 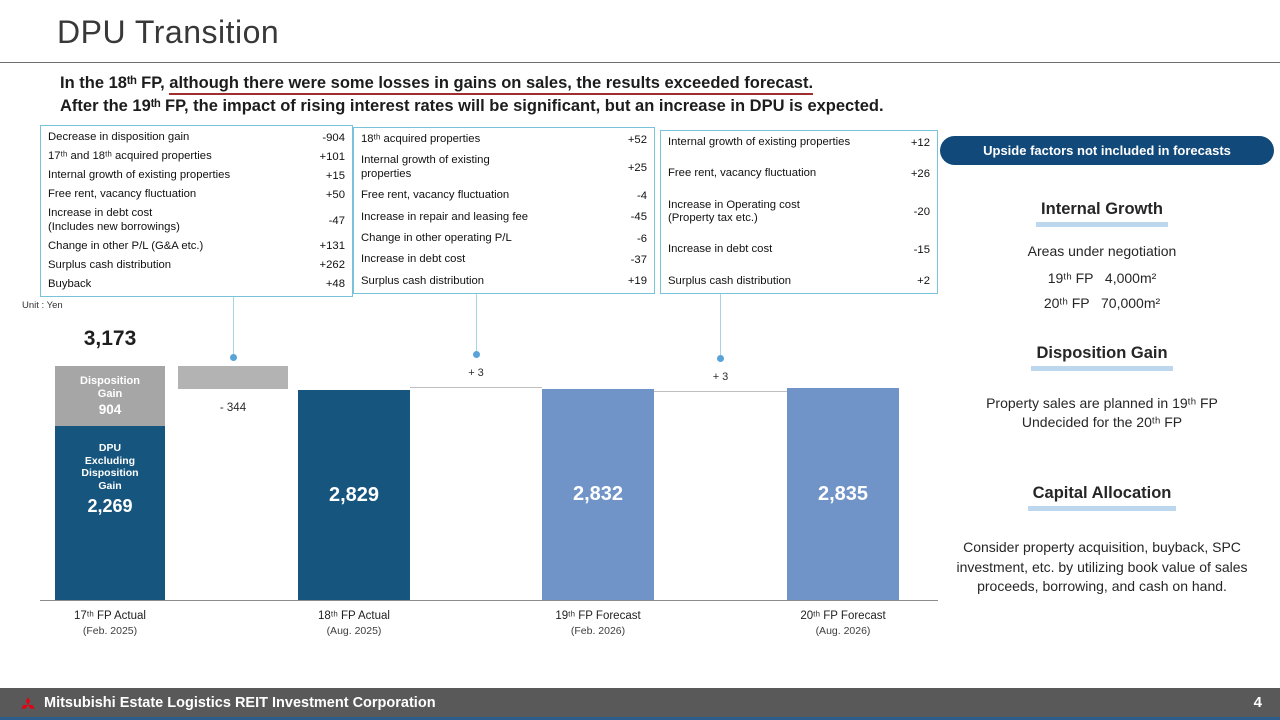 I want to click on bar-value: 2,829, so click(x=354, y=494).